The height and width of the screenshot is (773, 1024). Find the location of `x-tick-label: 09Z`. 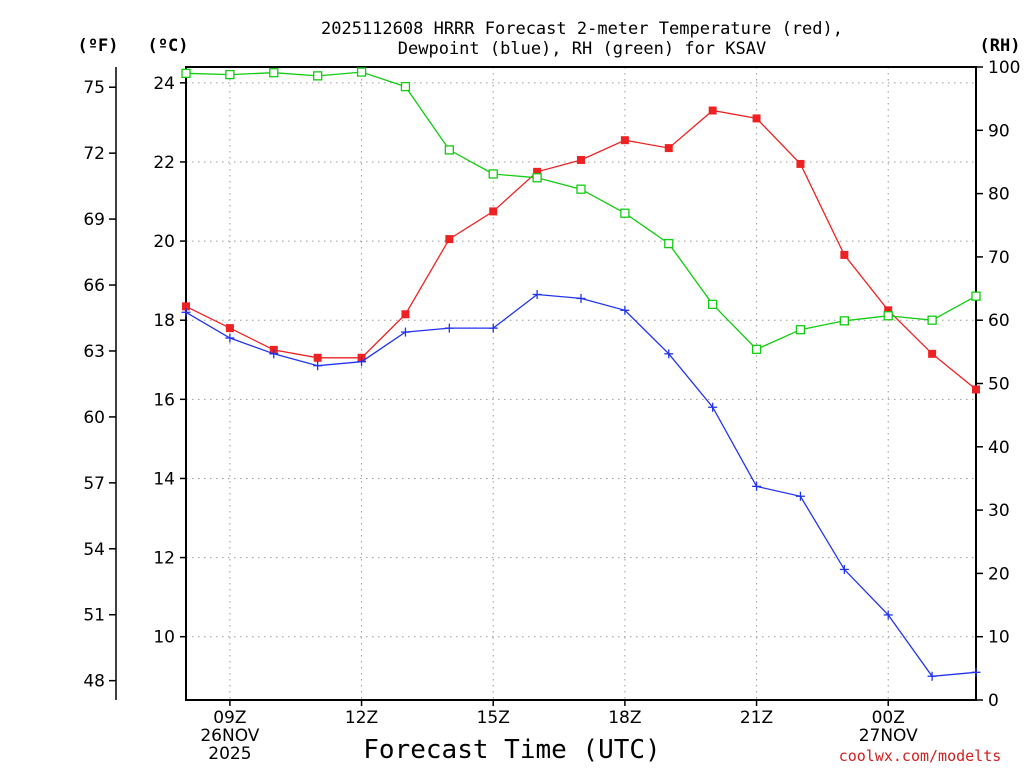

x-tick-label: 09Z is located at coordinates (229, 718).